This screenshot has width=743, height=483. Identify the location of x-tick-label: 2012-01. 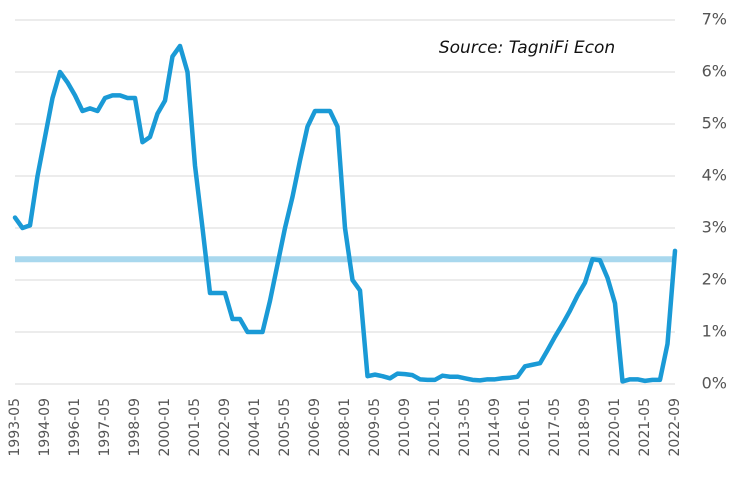
(435, 427).